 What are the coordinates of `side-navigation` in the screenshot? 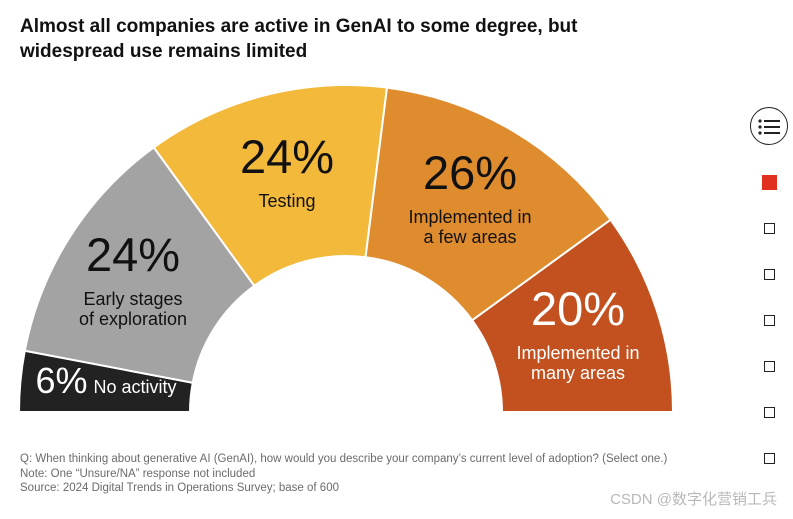 It's located at (770, 285).